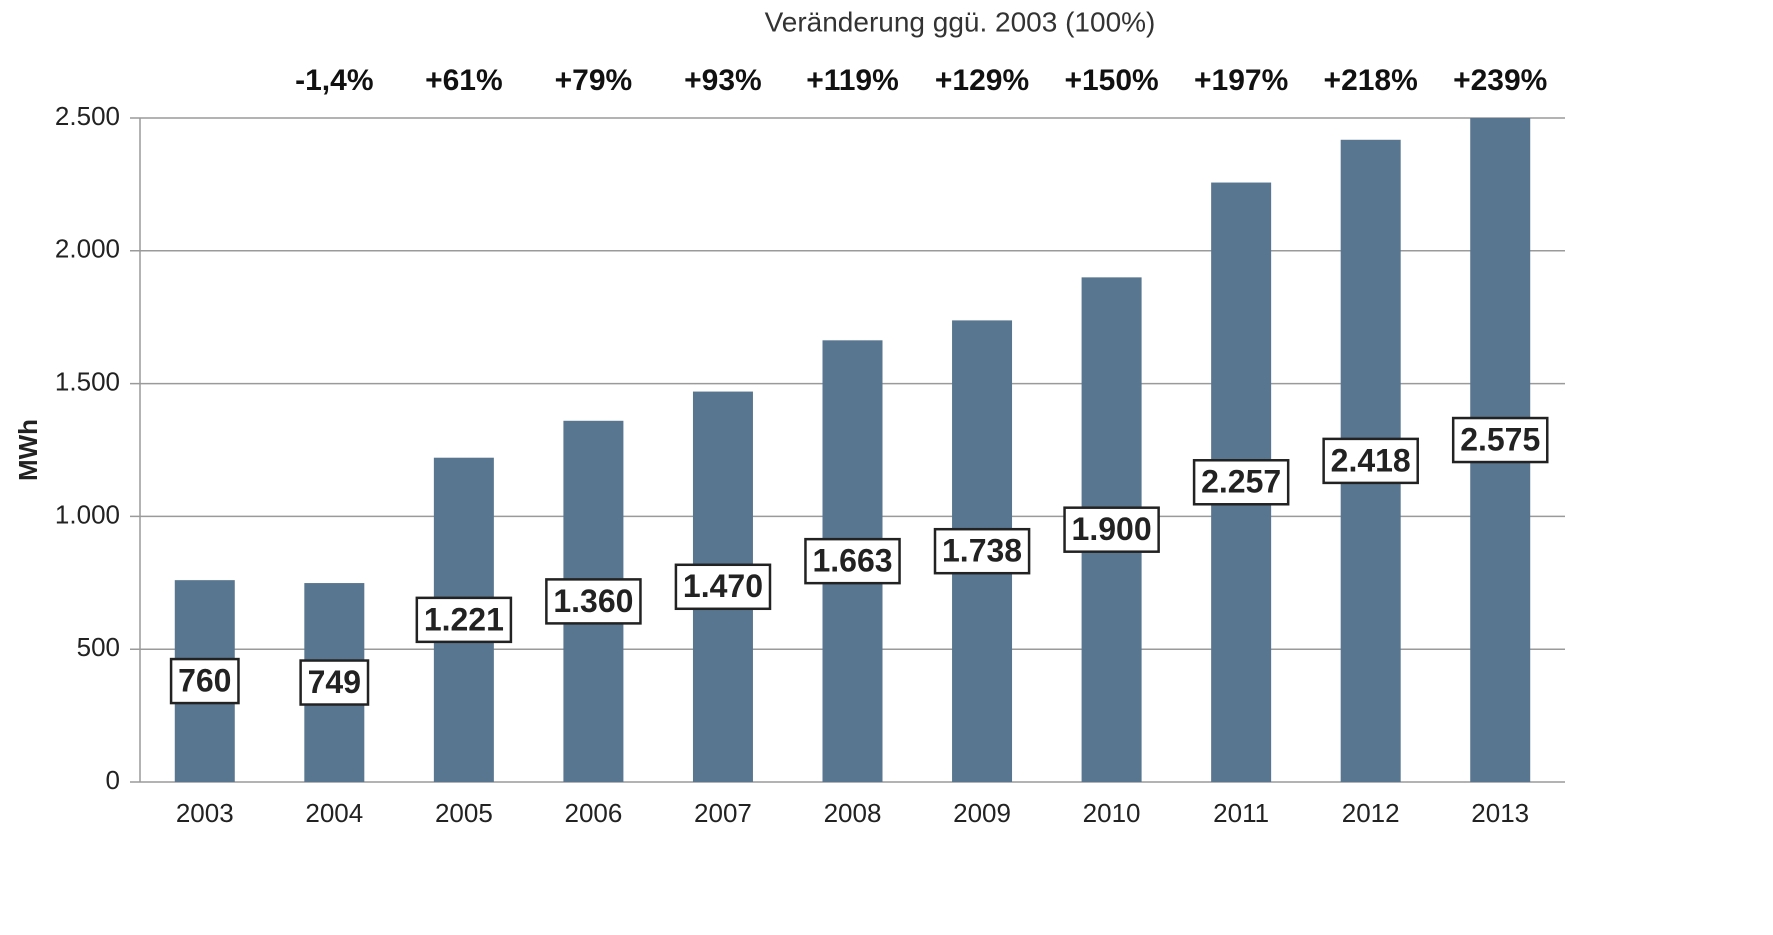  I want to click on change-label: +79%, so click(594, 80).